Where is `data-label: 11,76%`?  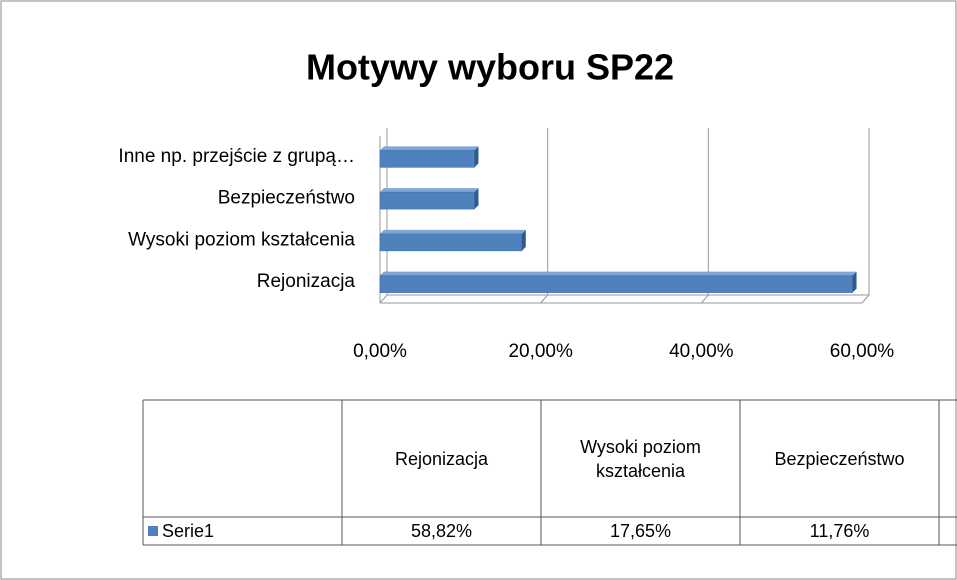 data-label: 11,76% is located at coordinates (840, 531).